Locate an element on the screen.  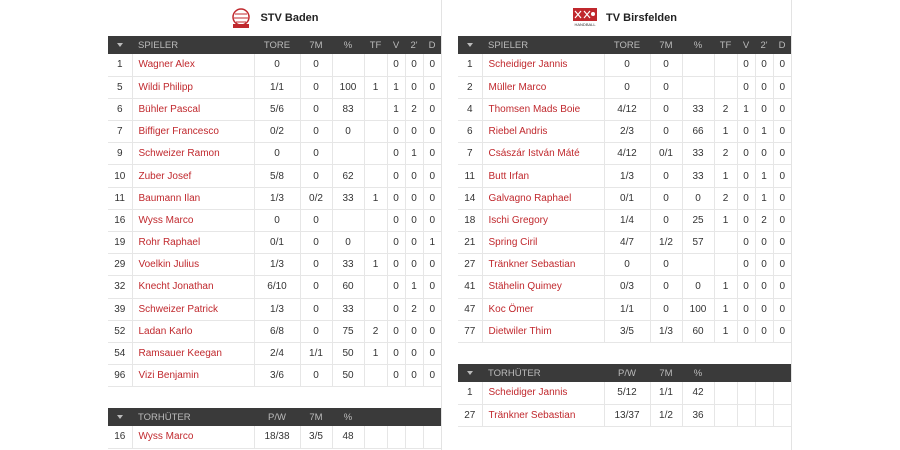
player-name-link: Voelkin Julius is located at coordinates (193, 264).